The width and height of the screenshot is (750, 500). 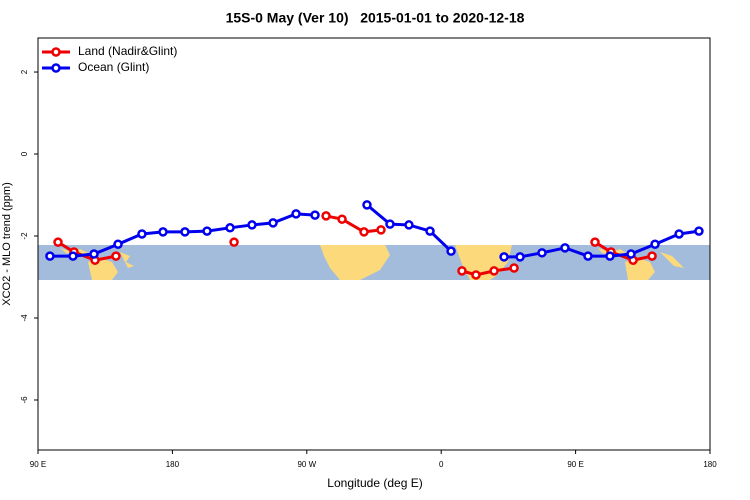 What do you see at coordinates (441, 464) in the screenshot?
I see `x-tick-label: 0` at bounding box center [441, 464].